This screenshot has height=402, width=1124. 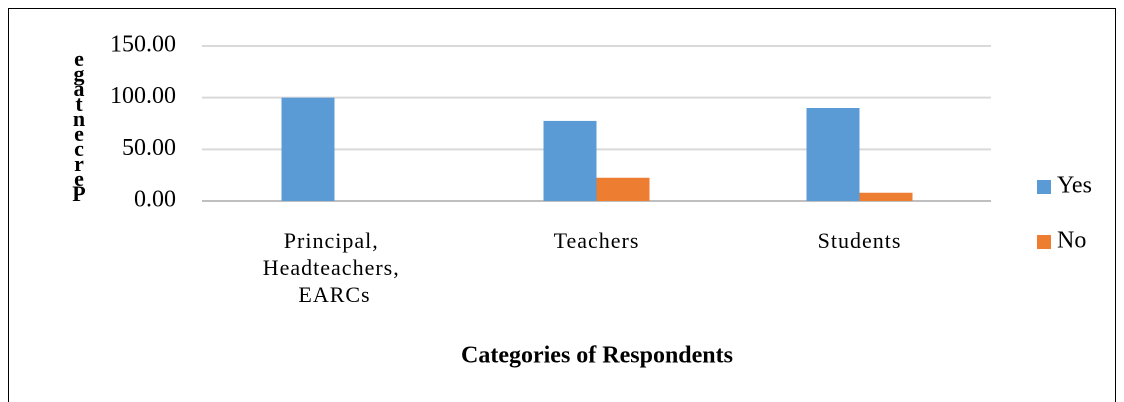 I want to click on y-tick-label: 50.00, so click(x=149, y=148).